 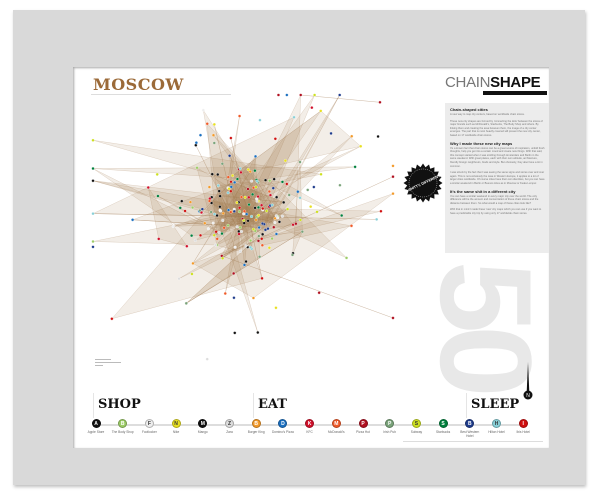 I want to click on legend-item: H Hilton Hotel, so click(x=497, y=427).